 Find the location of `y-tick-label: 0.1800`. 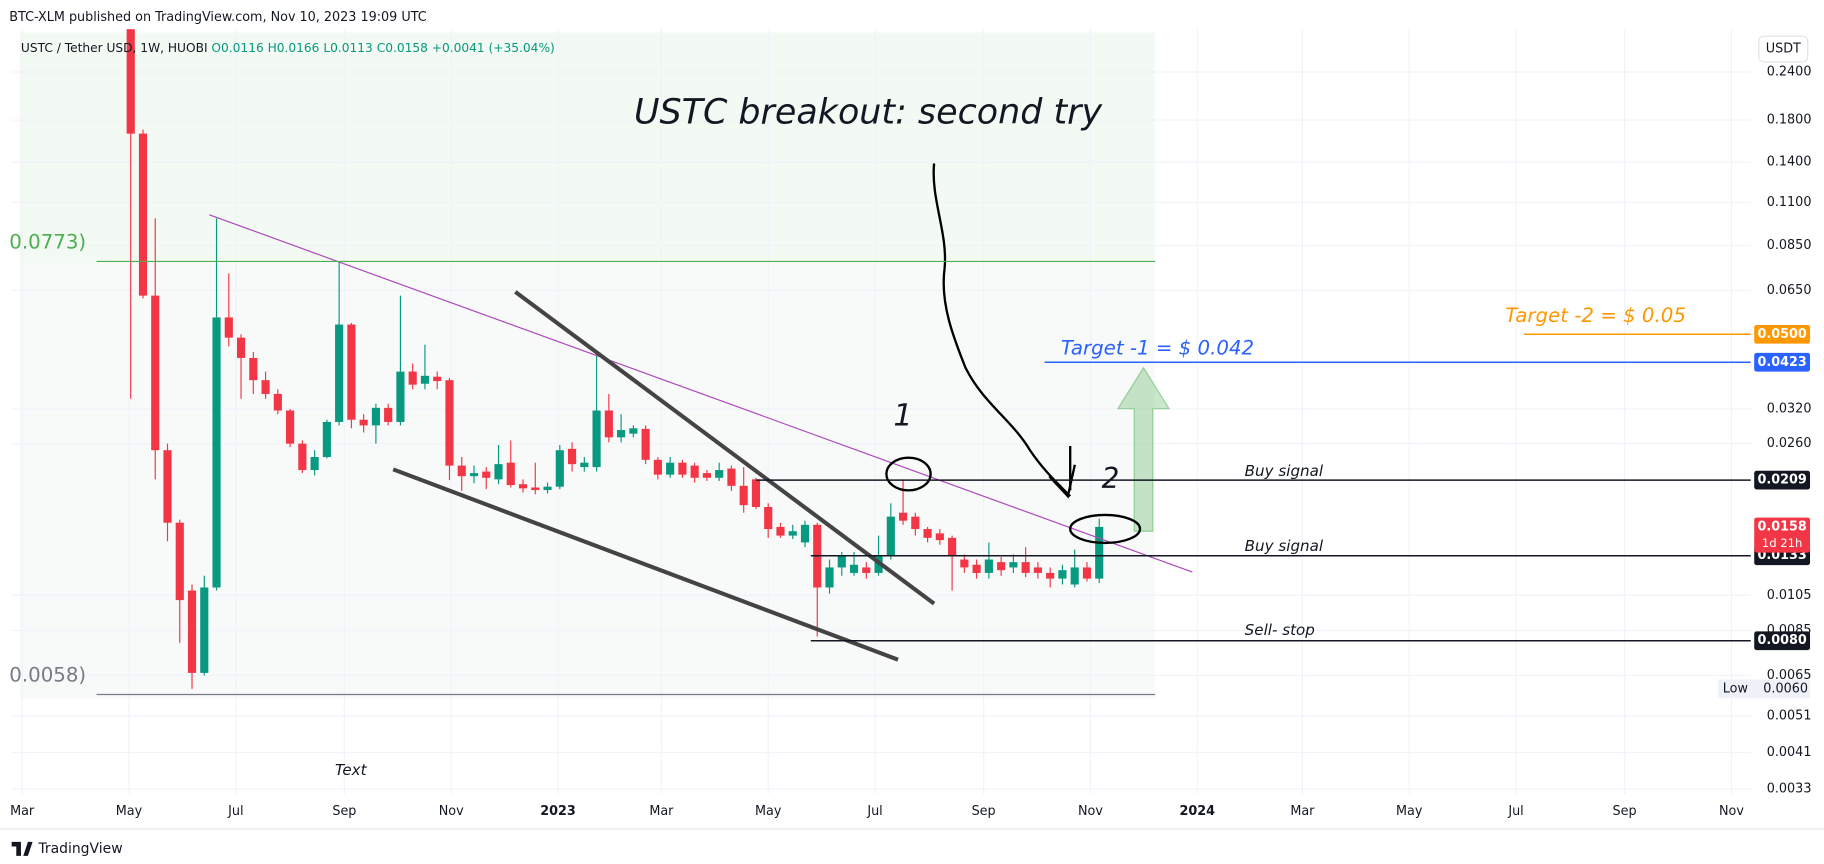

y-tick-label: 0.1800 is located at coordinates (1789, 120).